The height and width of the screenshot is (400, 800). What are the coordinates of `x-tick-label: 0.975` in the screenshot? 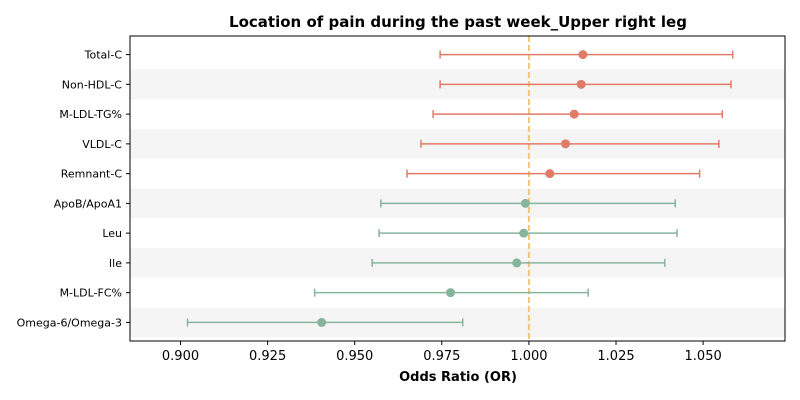 It's located at (441, 356).